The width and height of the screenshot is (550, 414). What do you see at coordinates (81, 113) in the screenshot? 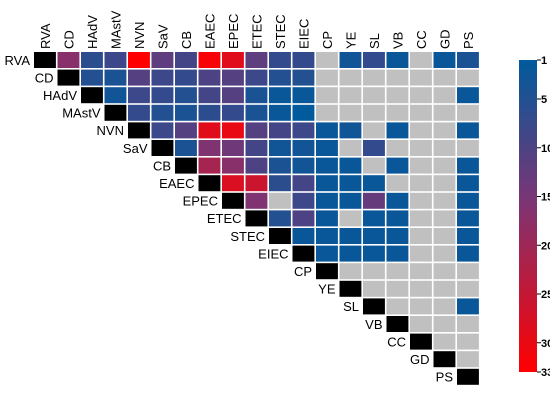
I see `row-label: MAstV` at bounding box center [81, 113].